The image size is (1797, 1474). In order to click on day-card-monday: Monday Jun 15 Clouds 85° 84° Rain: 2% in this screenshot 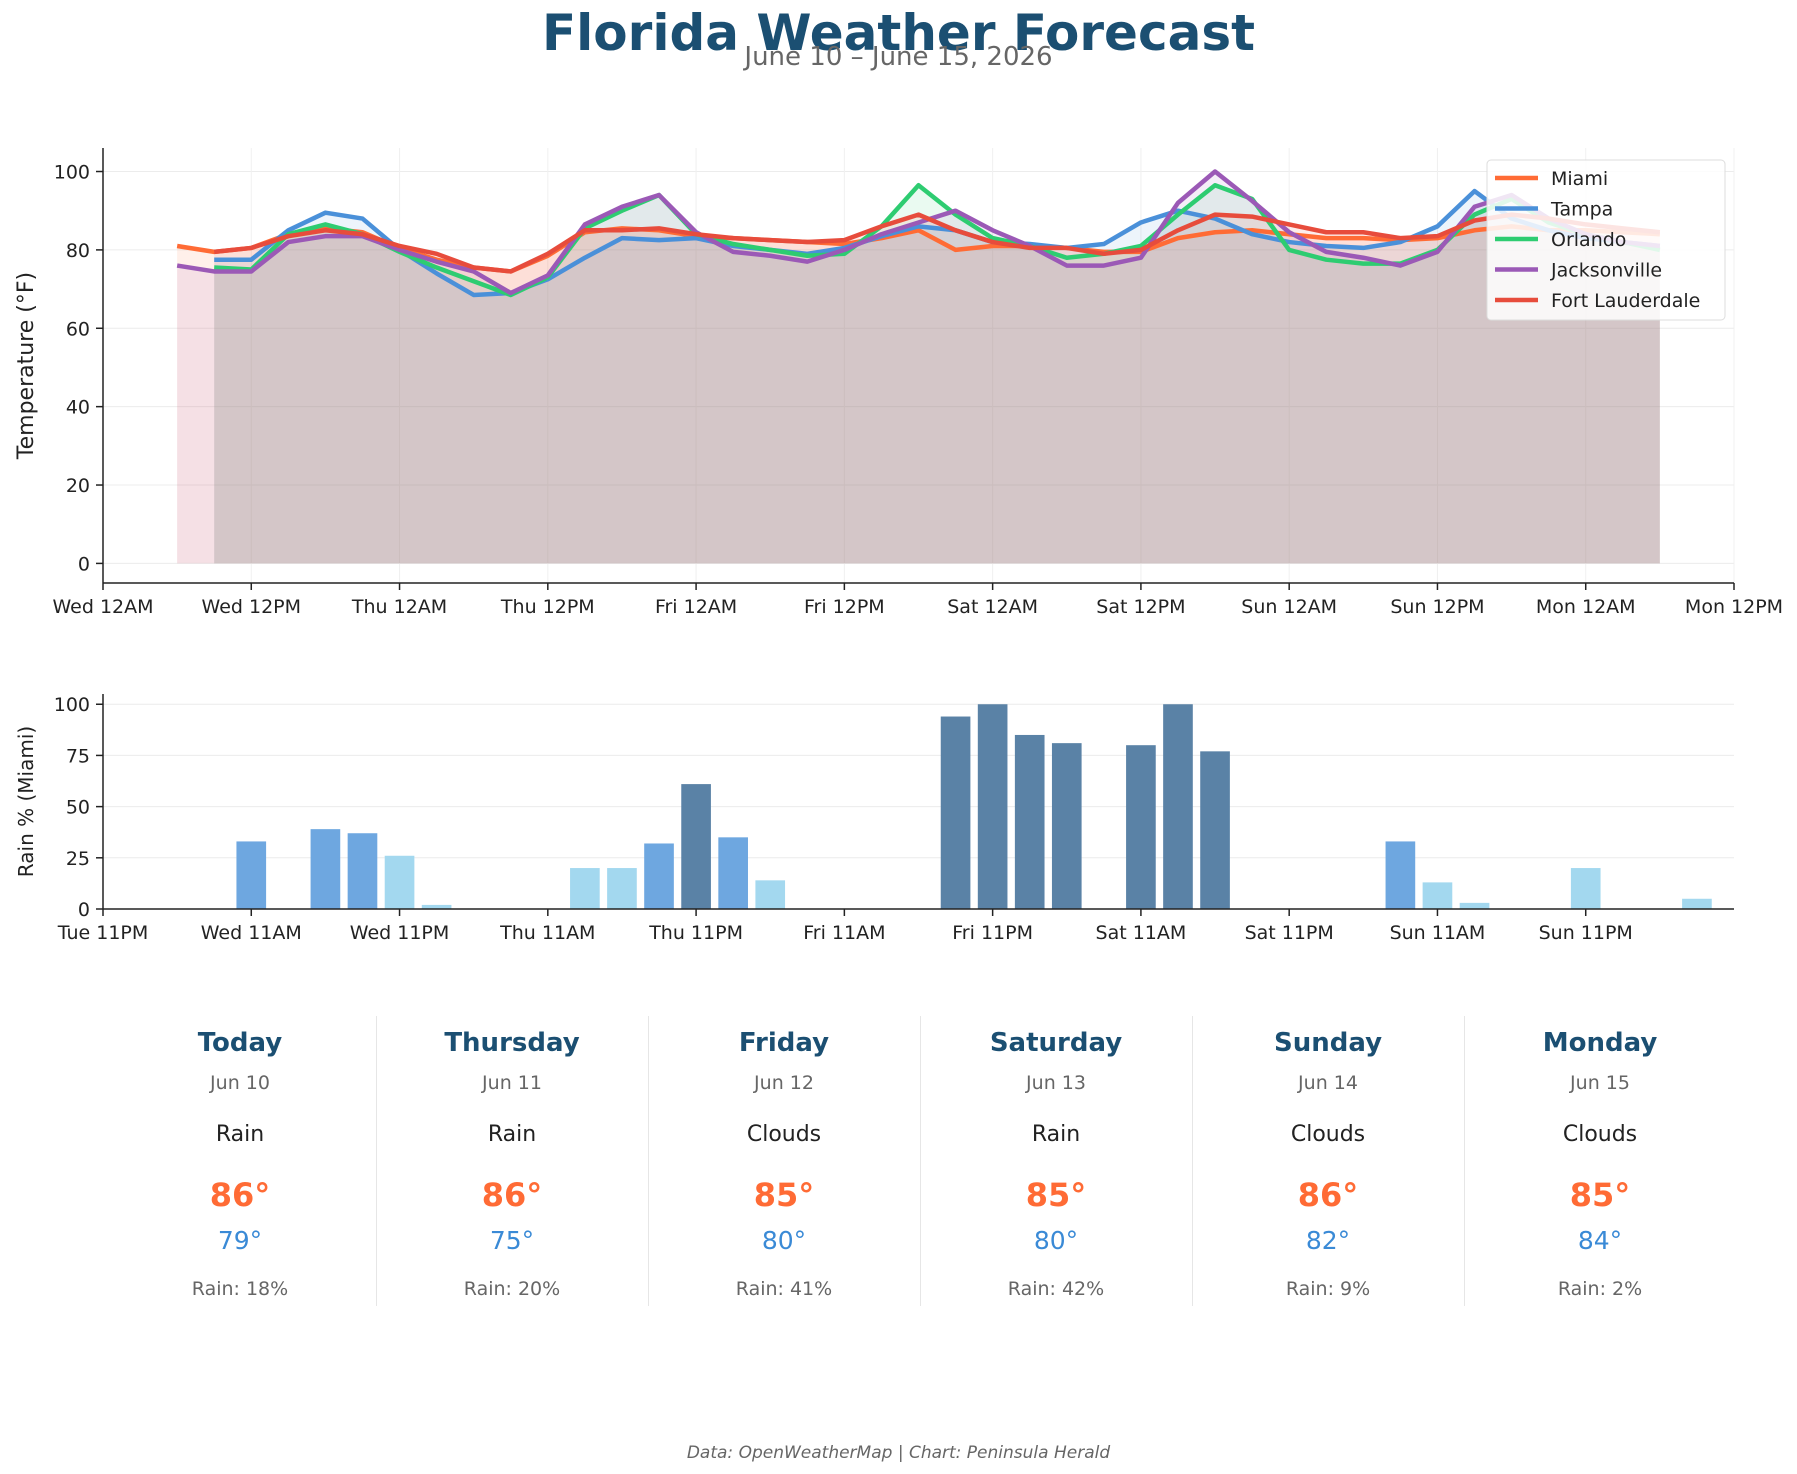, I will do `click(1600, 1161)`.